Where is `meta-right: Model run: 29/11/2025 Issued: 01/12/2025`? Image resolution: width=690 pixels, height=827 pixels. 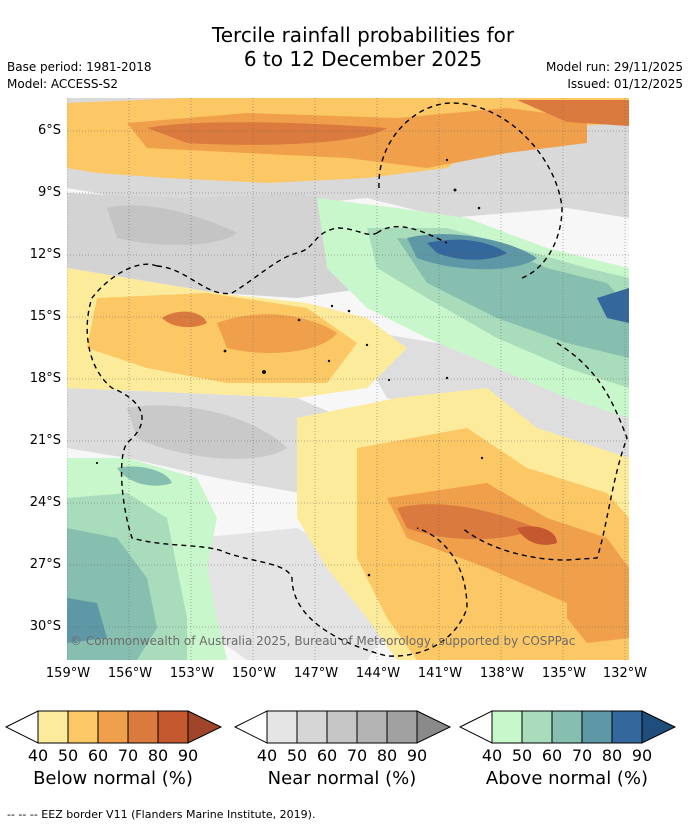
meta-right: Model run: 29/11/2025 Issued: 01/12/2025 is located at coordinates (614, 76).